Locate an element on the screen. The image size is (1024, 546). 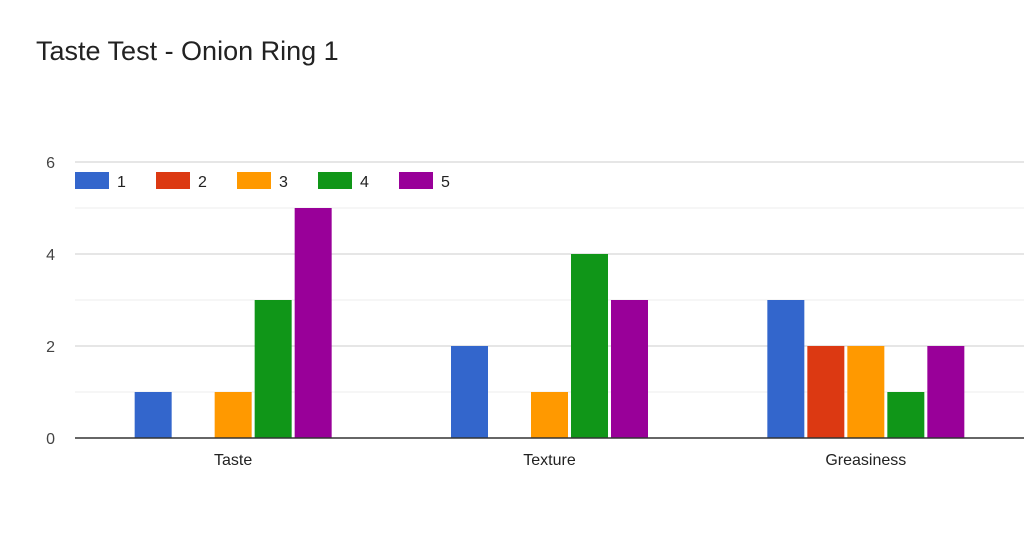
y-tick-label: 2 is located at coordinates (50, 347).